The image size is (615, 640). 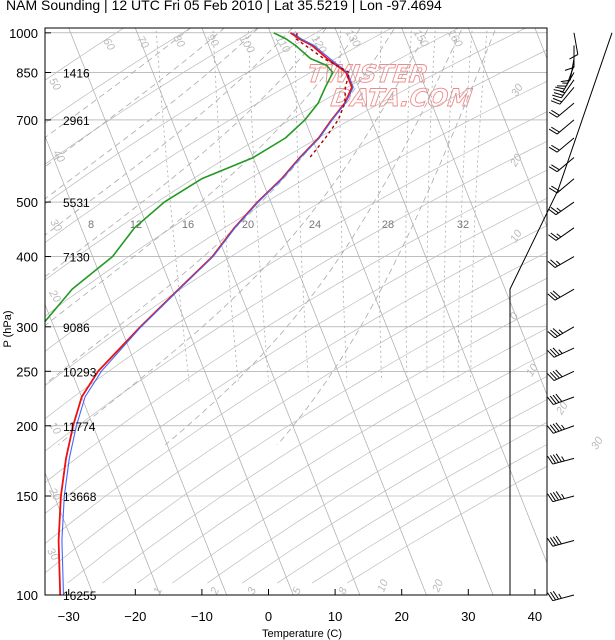 What do you see at coordinates (253, 590) in the screenshot?
I see `guide-number: 3` at bounding box center [253, 590].